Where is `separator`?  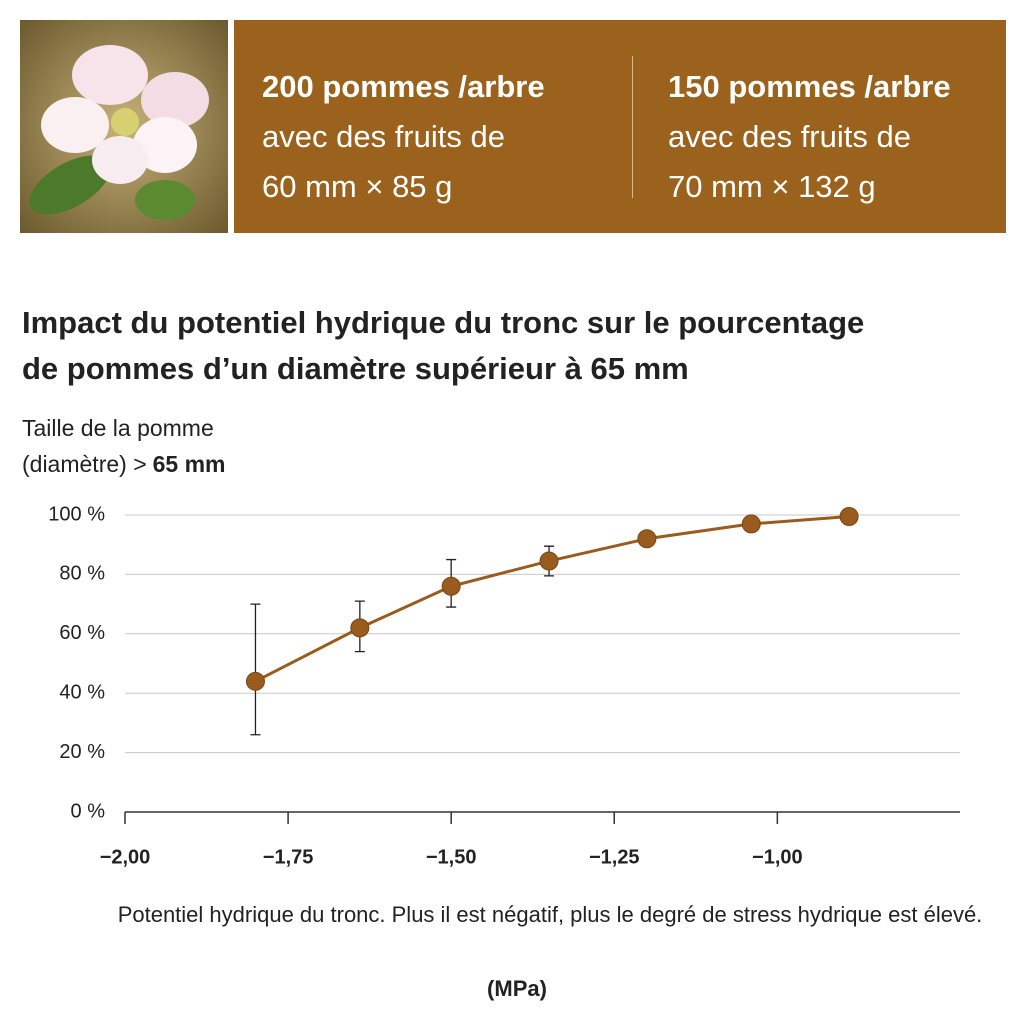
separator is located at coordinates (632, 127).